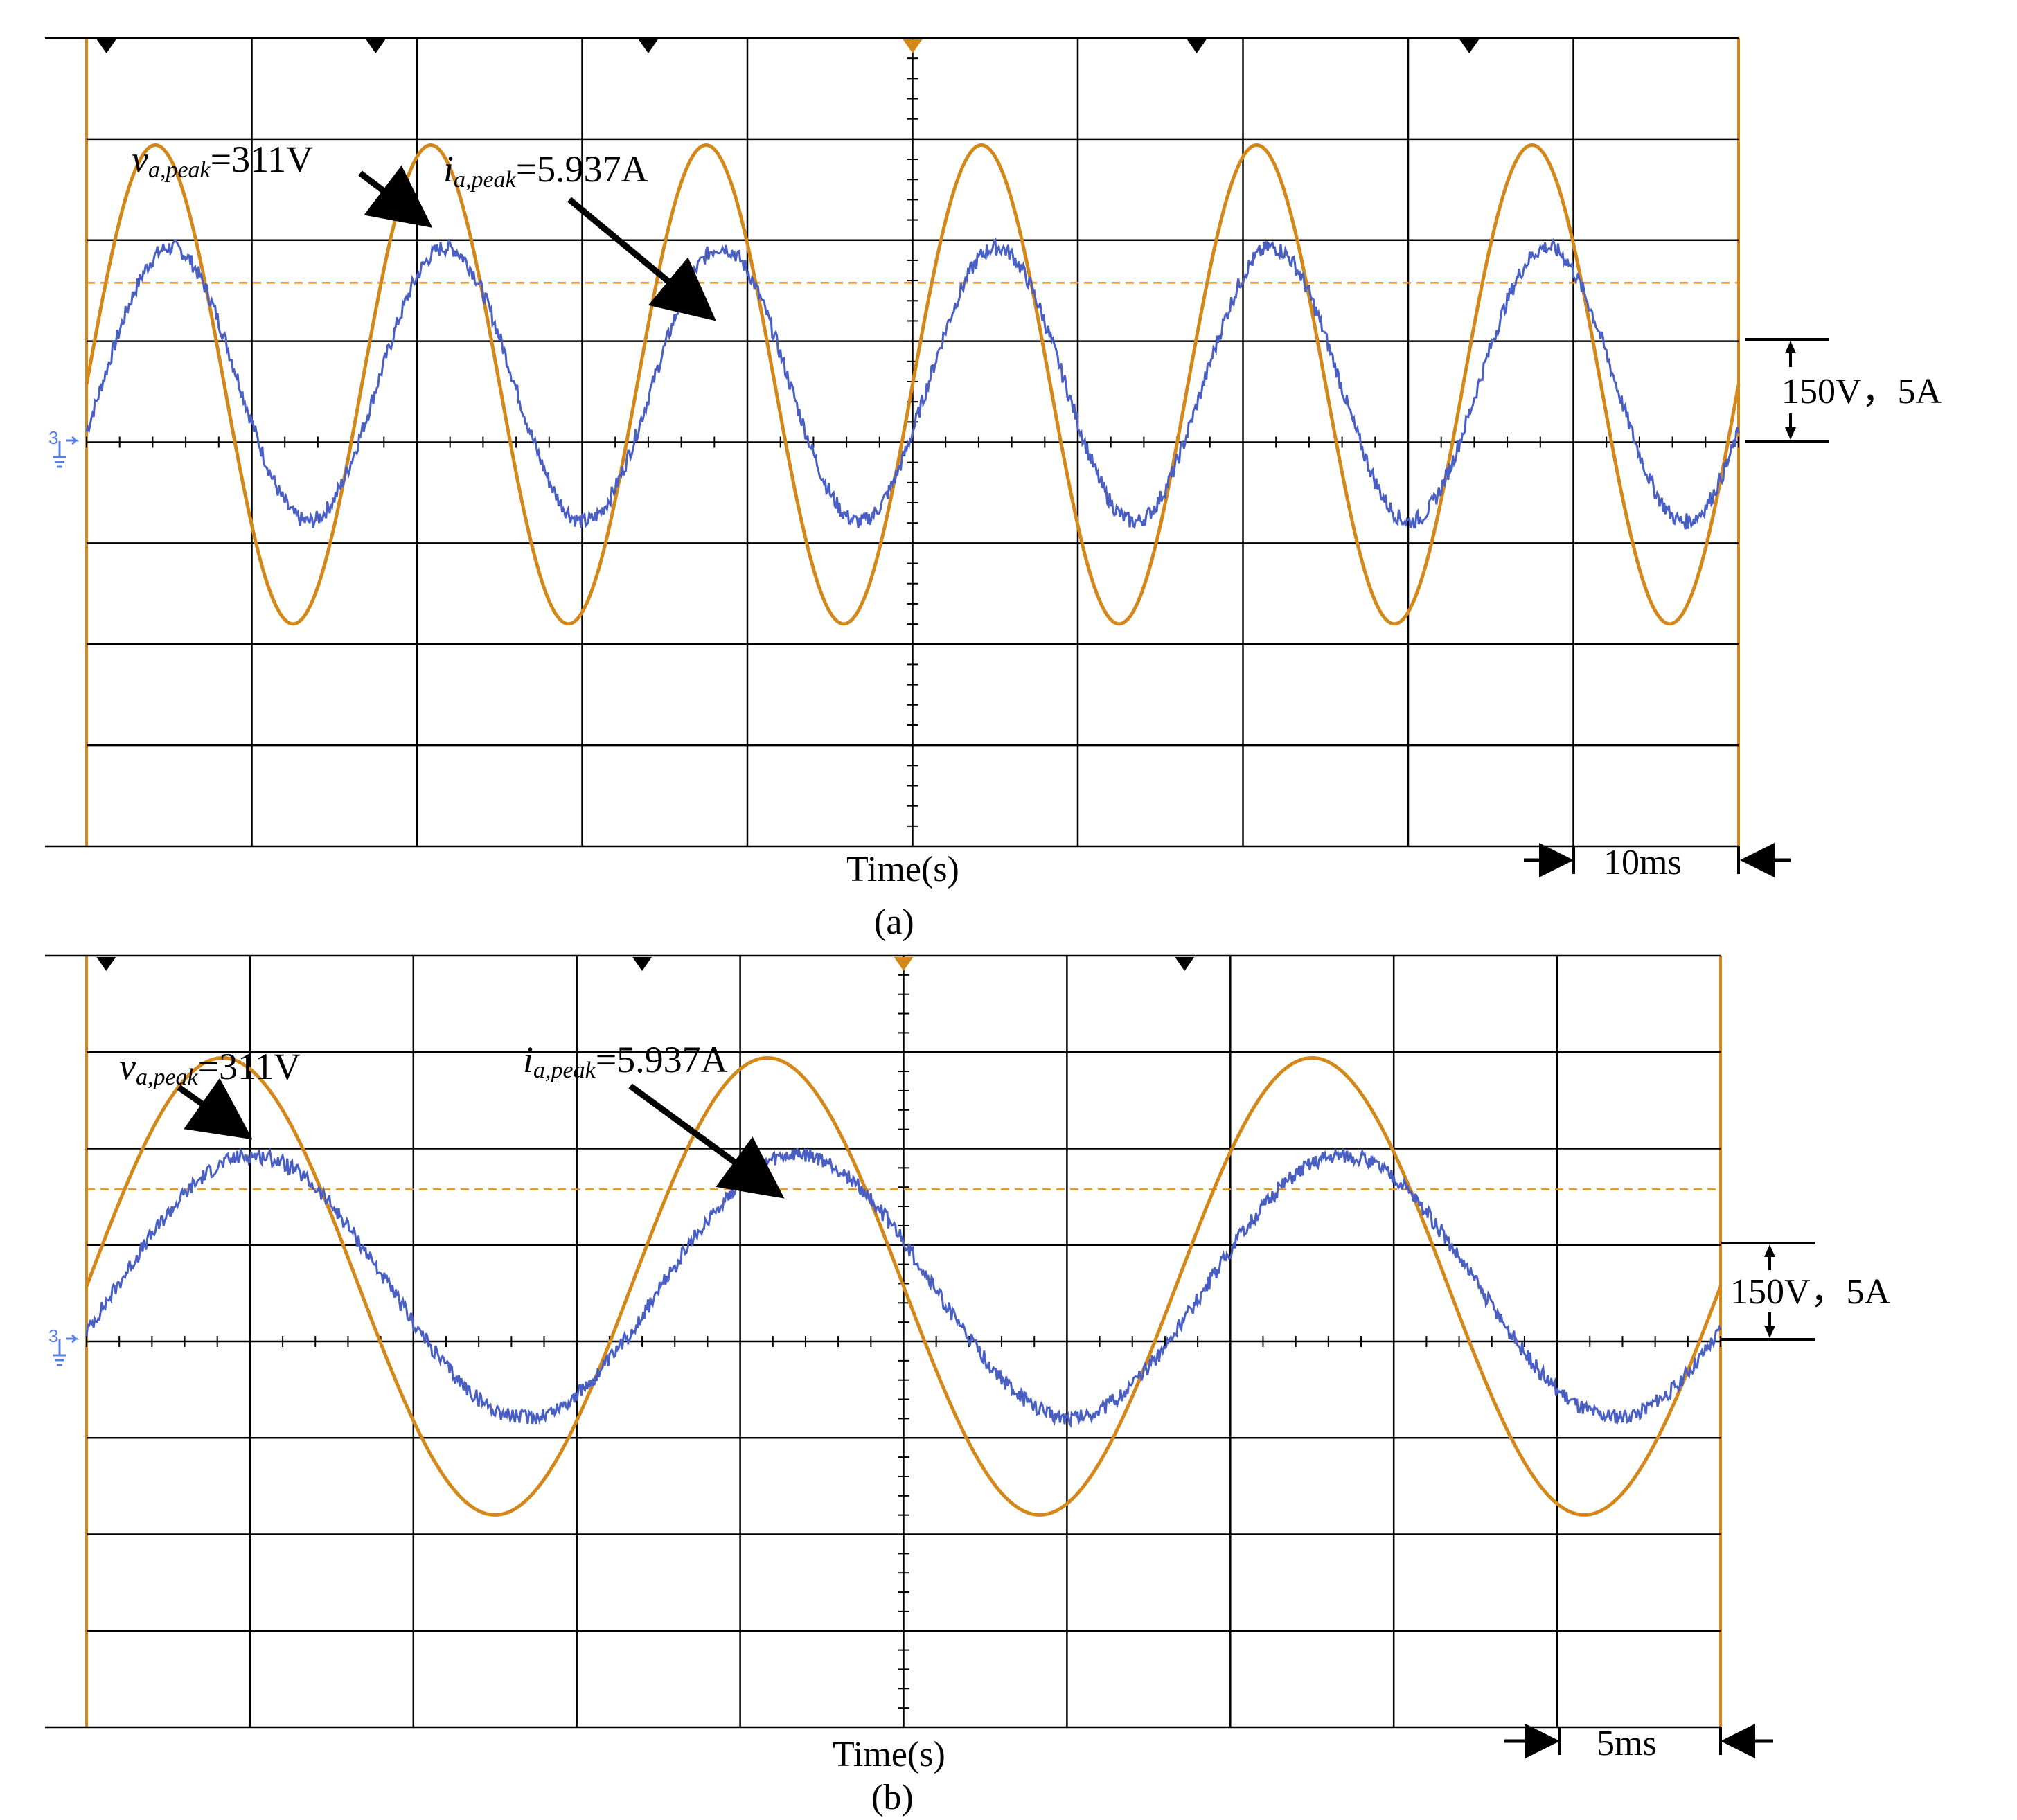 The height and width of the screenshot is (1820, 2017). I want to click on panel-label-a: (a), so click(894, 922).